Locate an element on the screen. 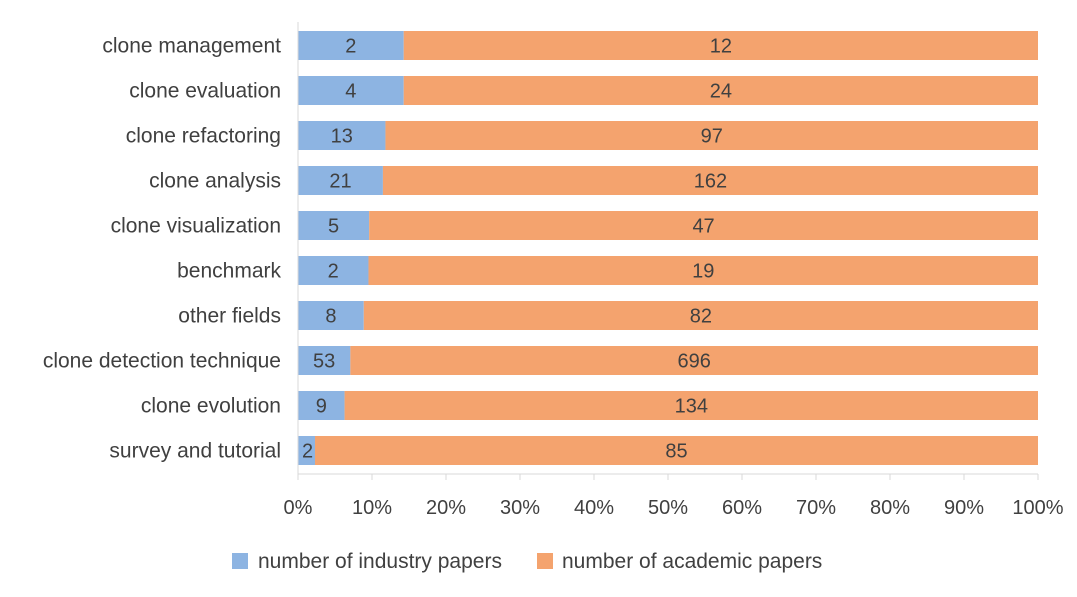 Image resolution: width=1077 pixels, height=597 pixels. data-label-academic-clone-analysis: 162 is located at coordinates (710, 182).